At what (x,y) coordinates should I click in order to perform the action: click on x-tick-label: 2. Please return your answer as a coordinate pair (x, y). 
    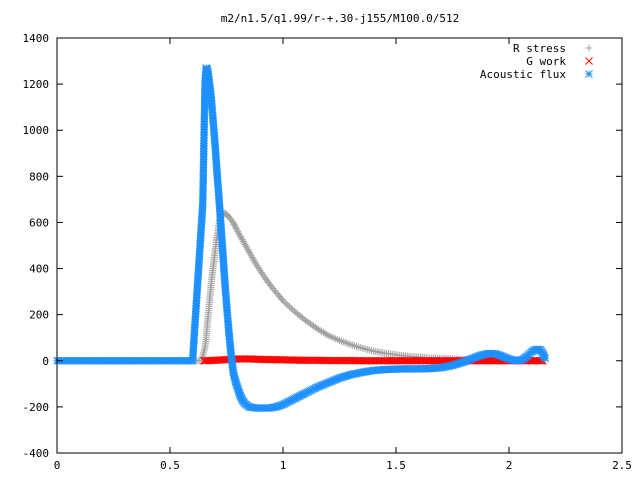
    Looking at the image, I should click on (509, 465).